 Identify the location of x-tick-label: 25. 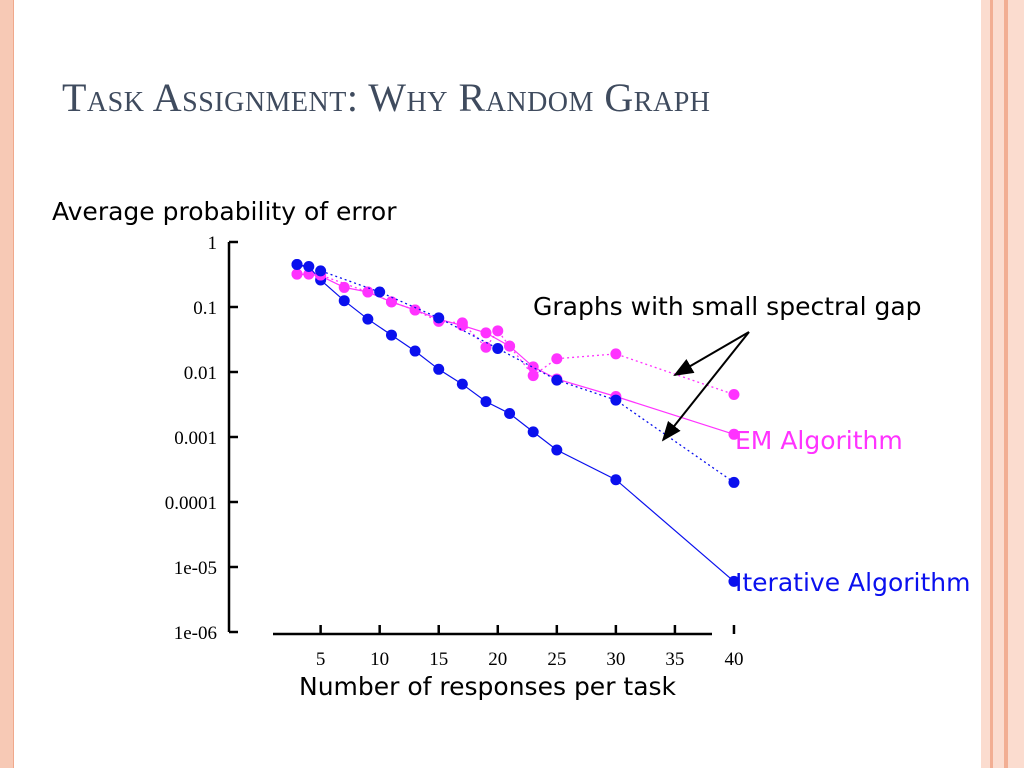
(556, 659).